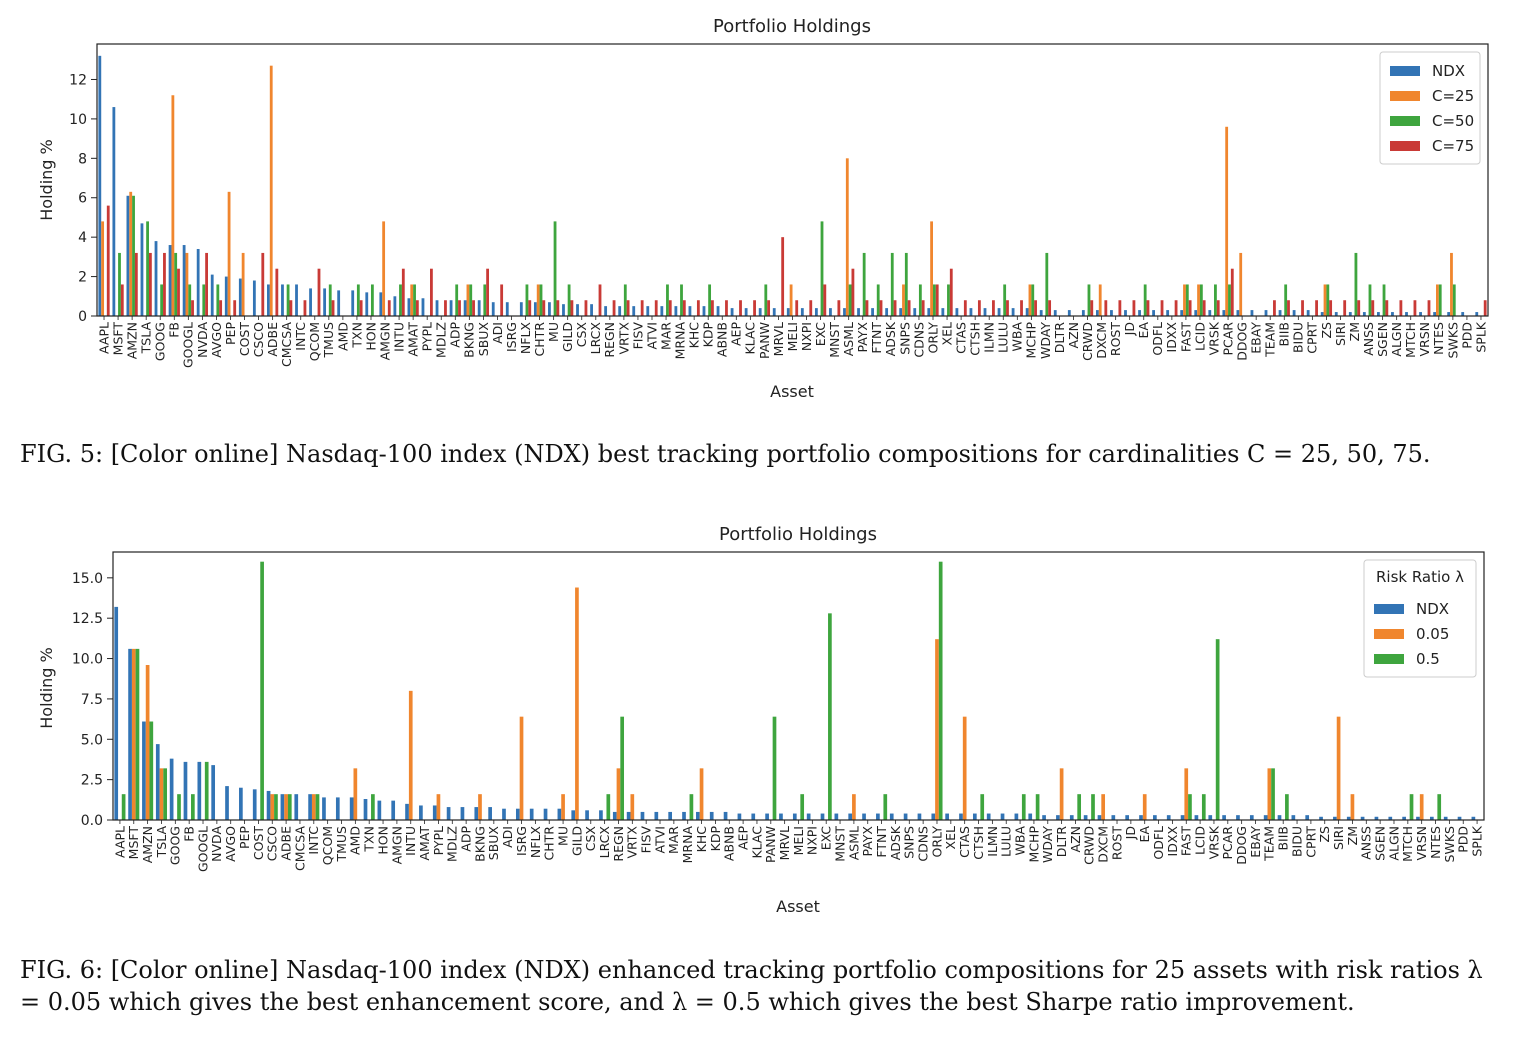 The height and width of the screenshot is (1038, 1520). I want to click on x-tick-label-mtch: MTCH, so click(1407, 844).